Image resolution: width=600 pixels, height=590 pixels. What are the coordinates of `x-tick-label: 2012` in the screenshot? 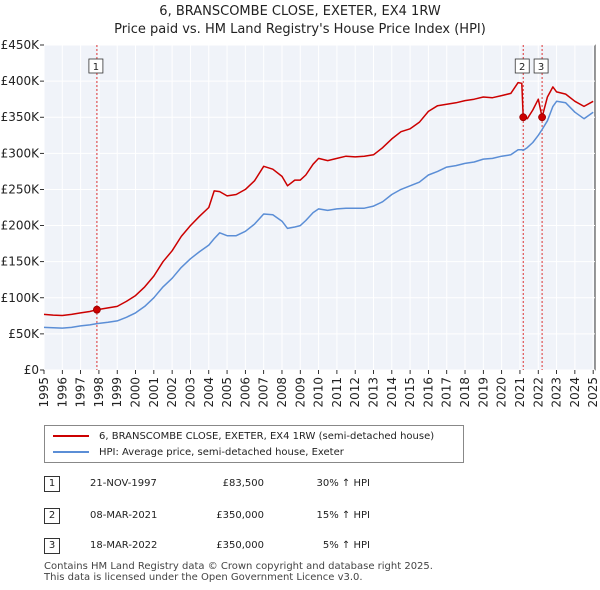 It's located at (355, 392).